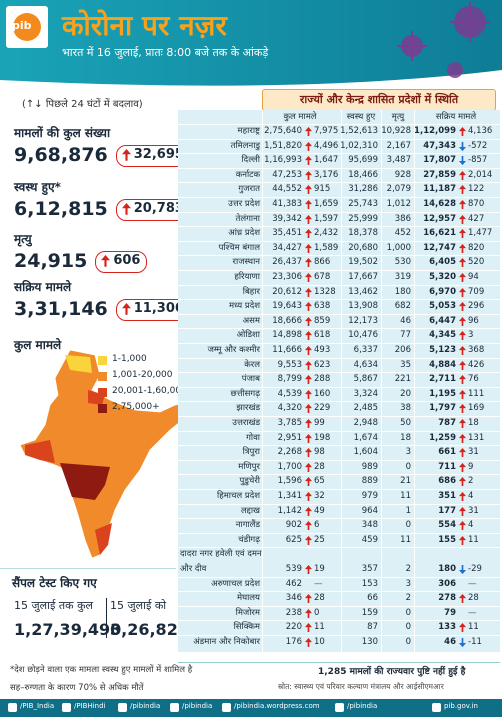 The width and height of the screenshot is (502, 717). What do you see at coordinates (326, 145) in the screenshot?
I see `cases-change: 4,496` at bounding box center [326, 145].